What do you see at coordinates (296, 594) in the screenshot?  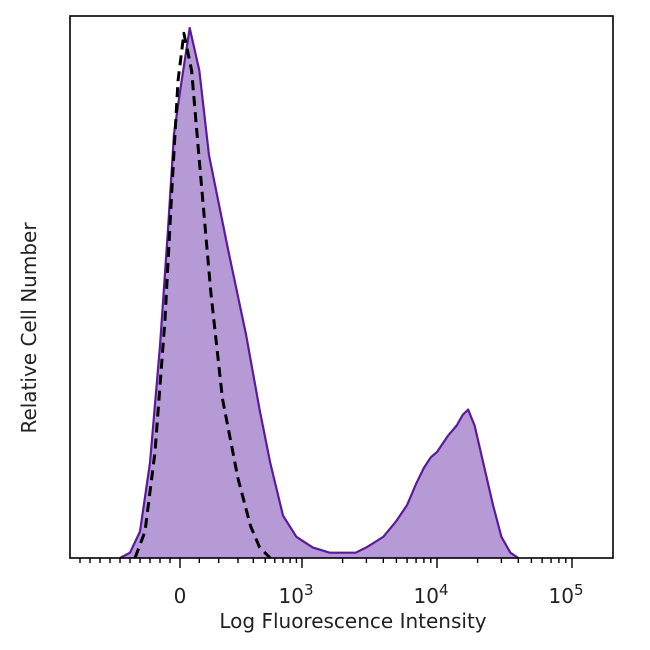 I see `x-tick-label: 10³` at bounding box center [296, 594].